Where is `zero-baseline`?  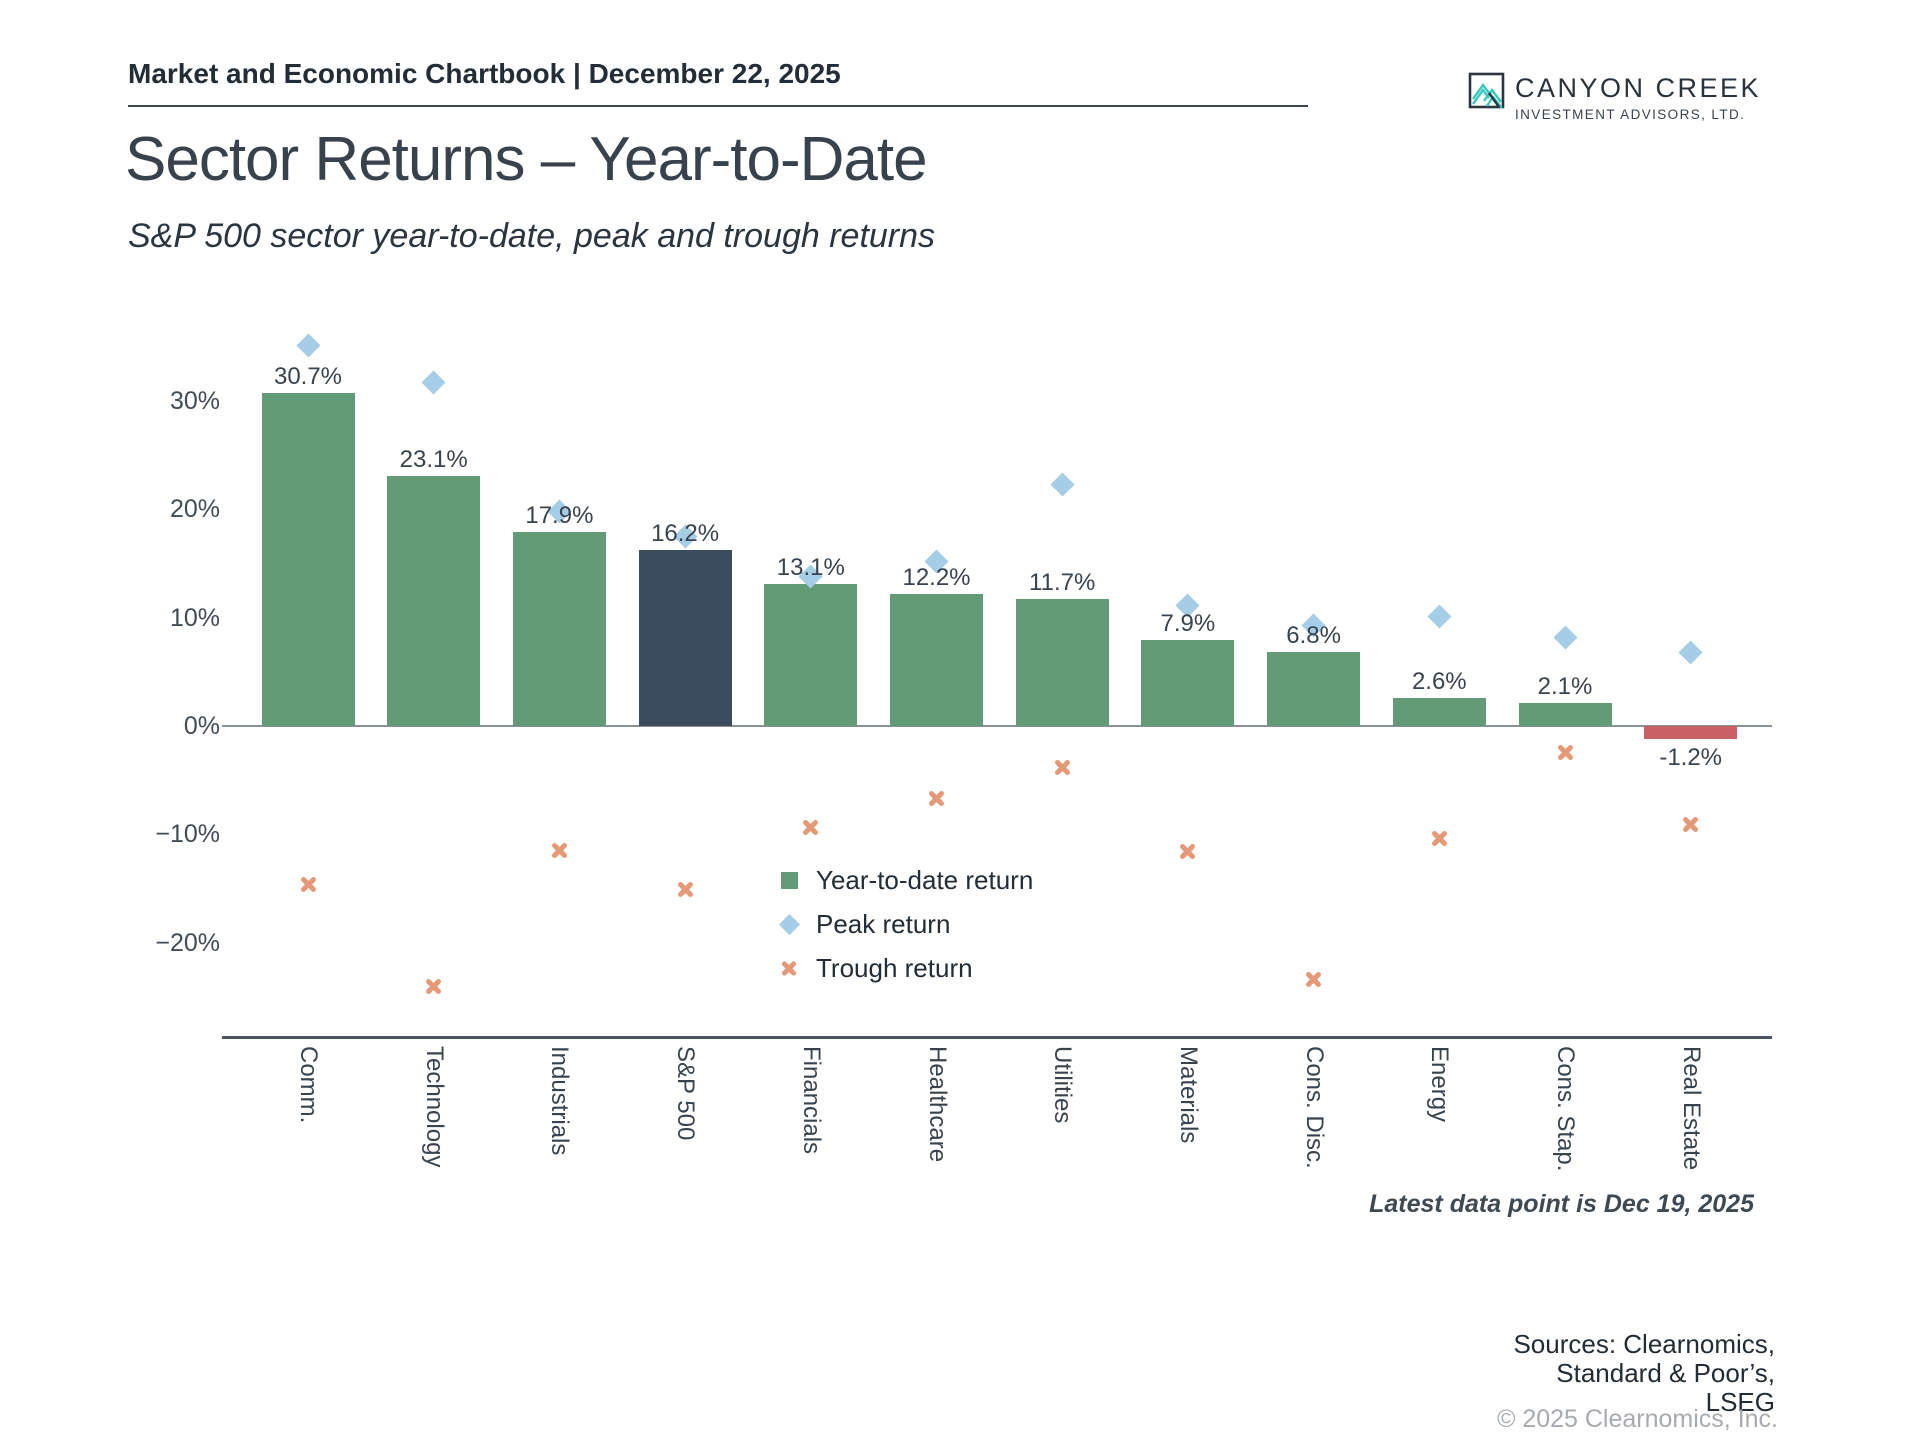 zero-baseline is located at coordinates (997, 726).